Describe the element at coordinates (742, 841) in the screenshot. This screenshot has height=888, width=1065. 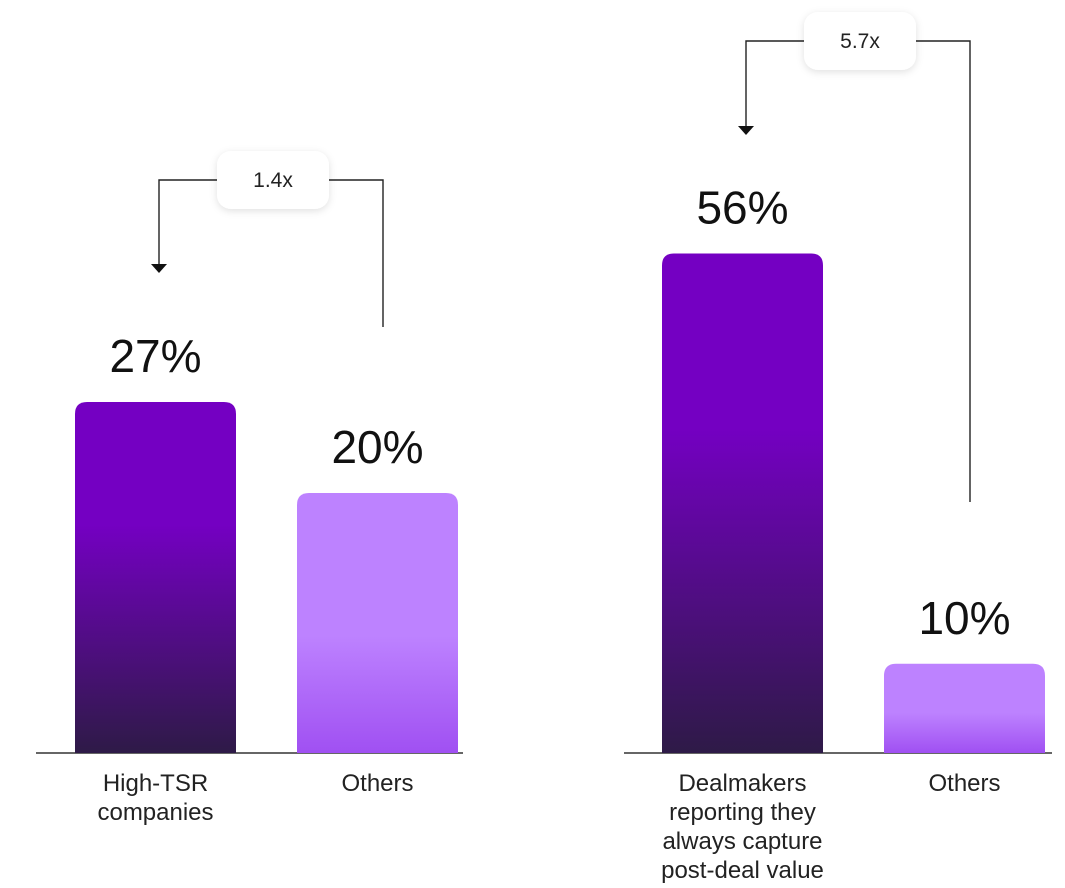
I see `category-label-line: always capture` at that location.